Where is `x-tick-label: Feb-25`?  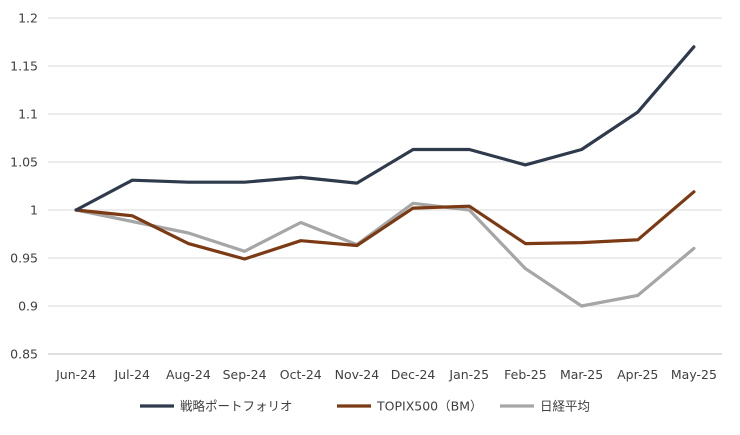
x-tick-label: Feb-25 is located at coordinates (525, 374).